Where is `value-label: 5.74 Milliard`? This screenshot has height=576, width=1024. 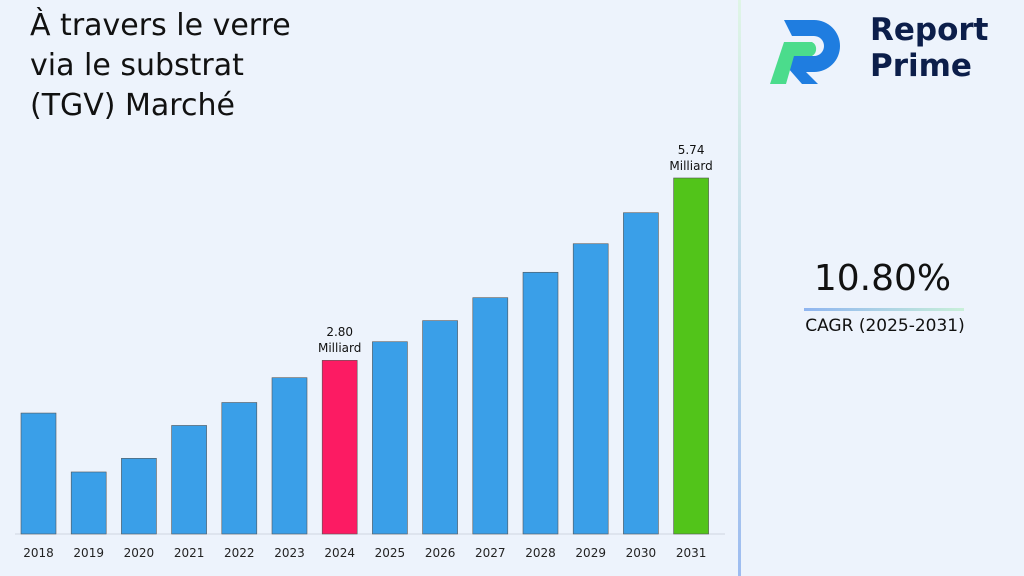
value-label: 5.74 Milliard is located at coordinates (691, 158).